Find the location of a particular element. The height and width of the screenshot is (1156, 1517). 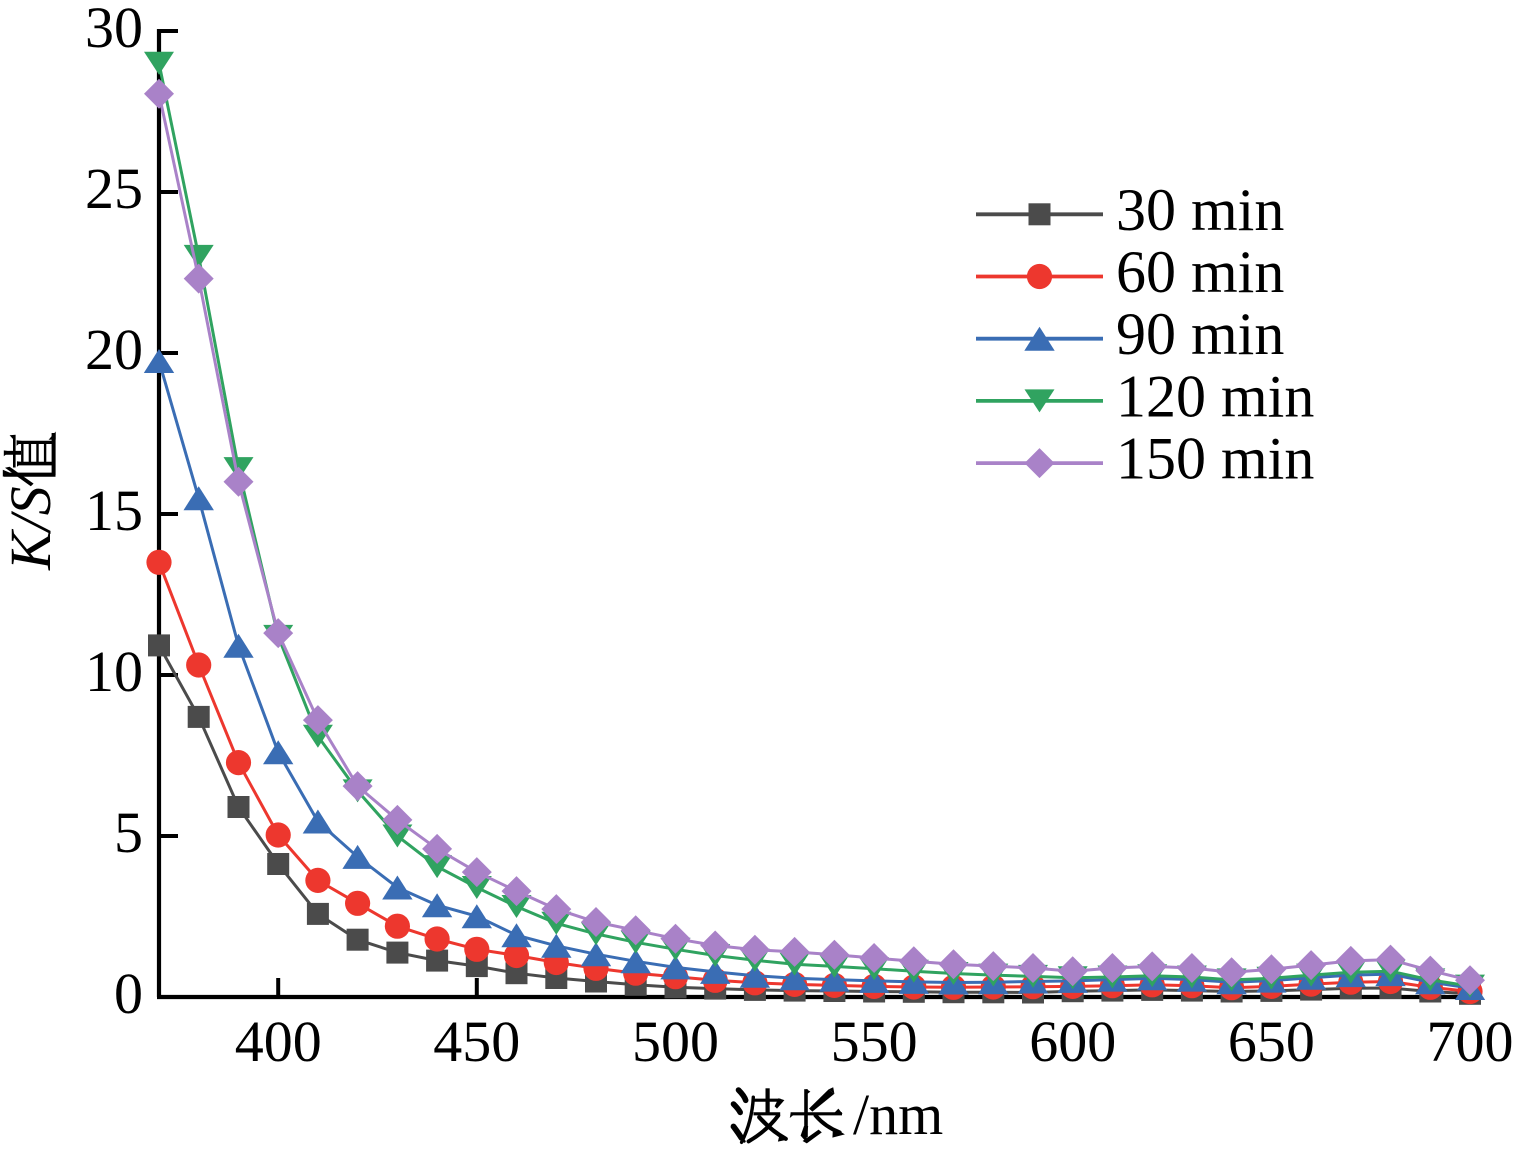

svg-text: K/S is located at coordinates (31, 528).